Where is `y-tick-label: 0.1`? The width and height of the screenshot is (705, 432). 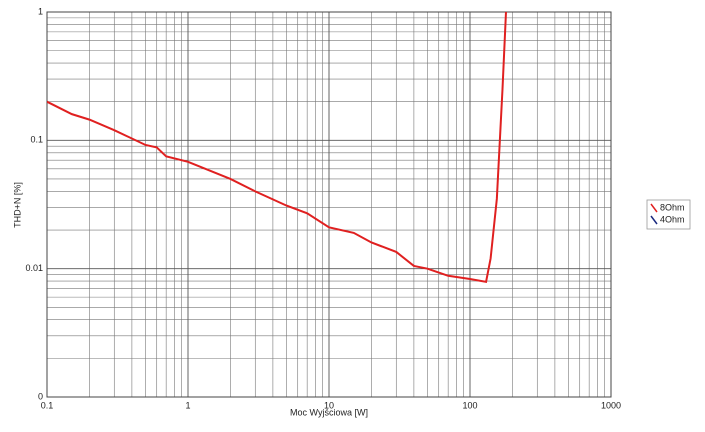 y-tick-label: 0.1 is located at coordinates (36, 140).